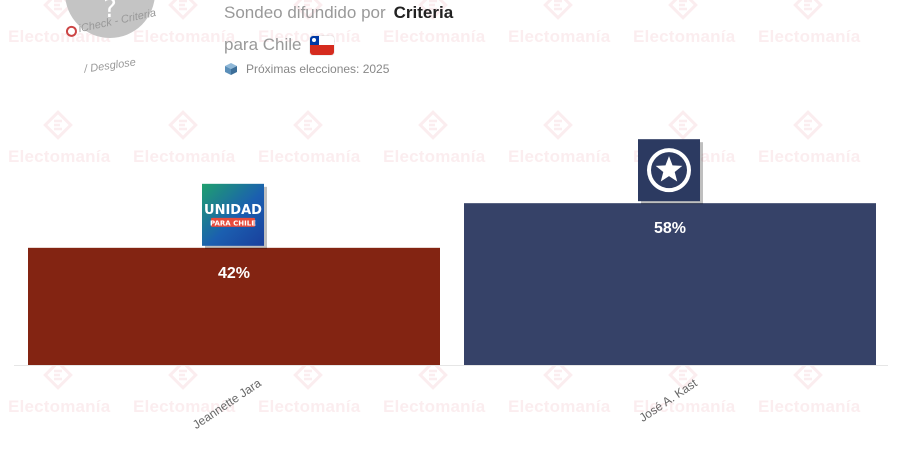  I want to click on logo-text-line1: UNIDAD, so click(233, 210).